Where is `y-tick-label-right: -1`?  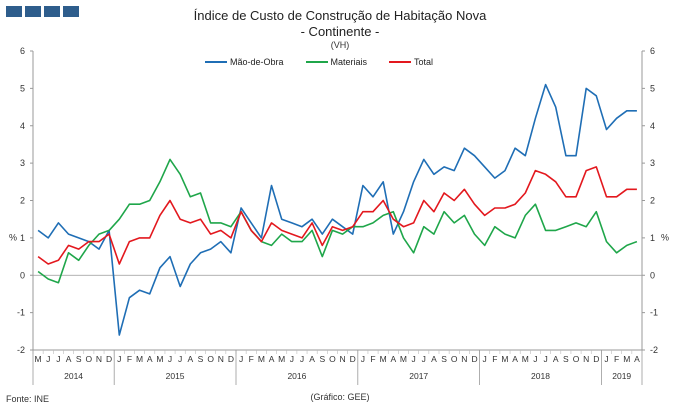
y-tick-label-right: -1 is located at coordinates (654, 313).